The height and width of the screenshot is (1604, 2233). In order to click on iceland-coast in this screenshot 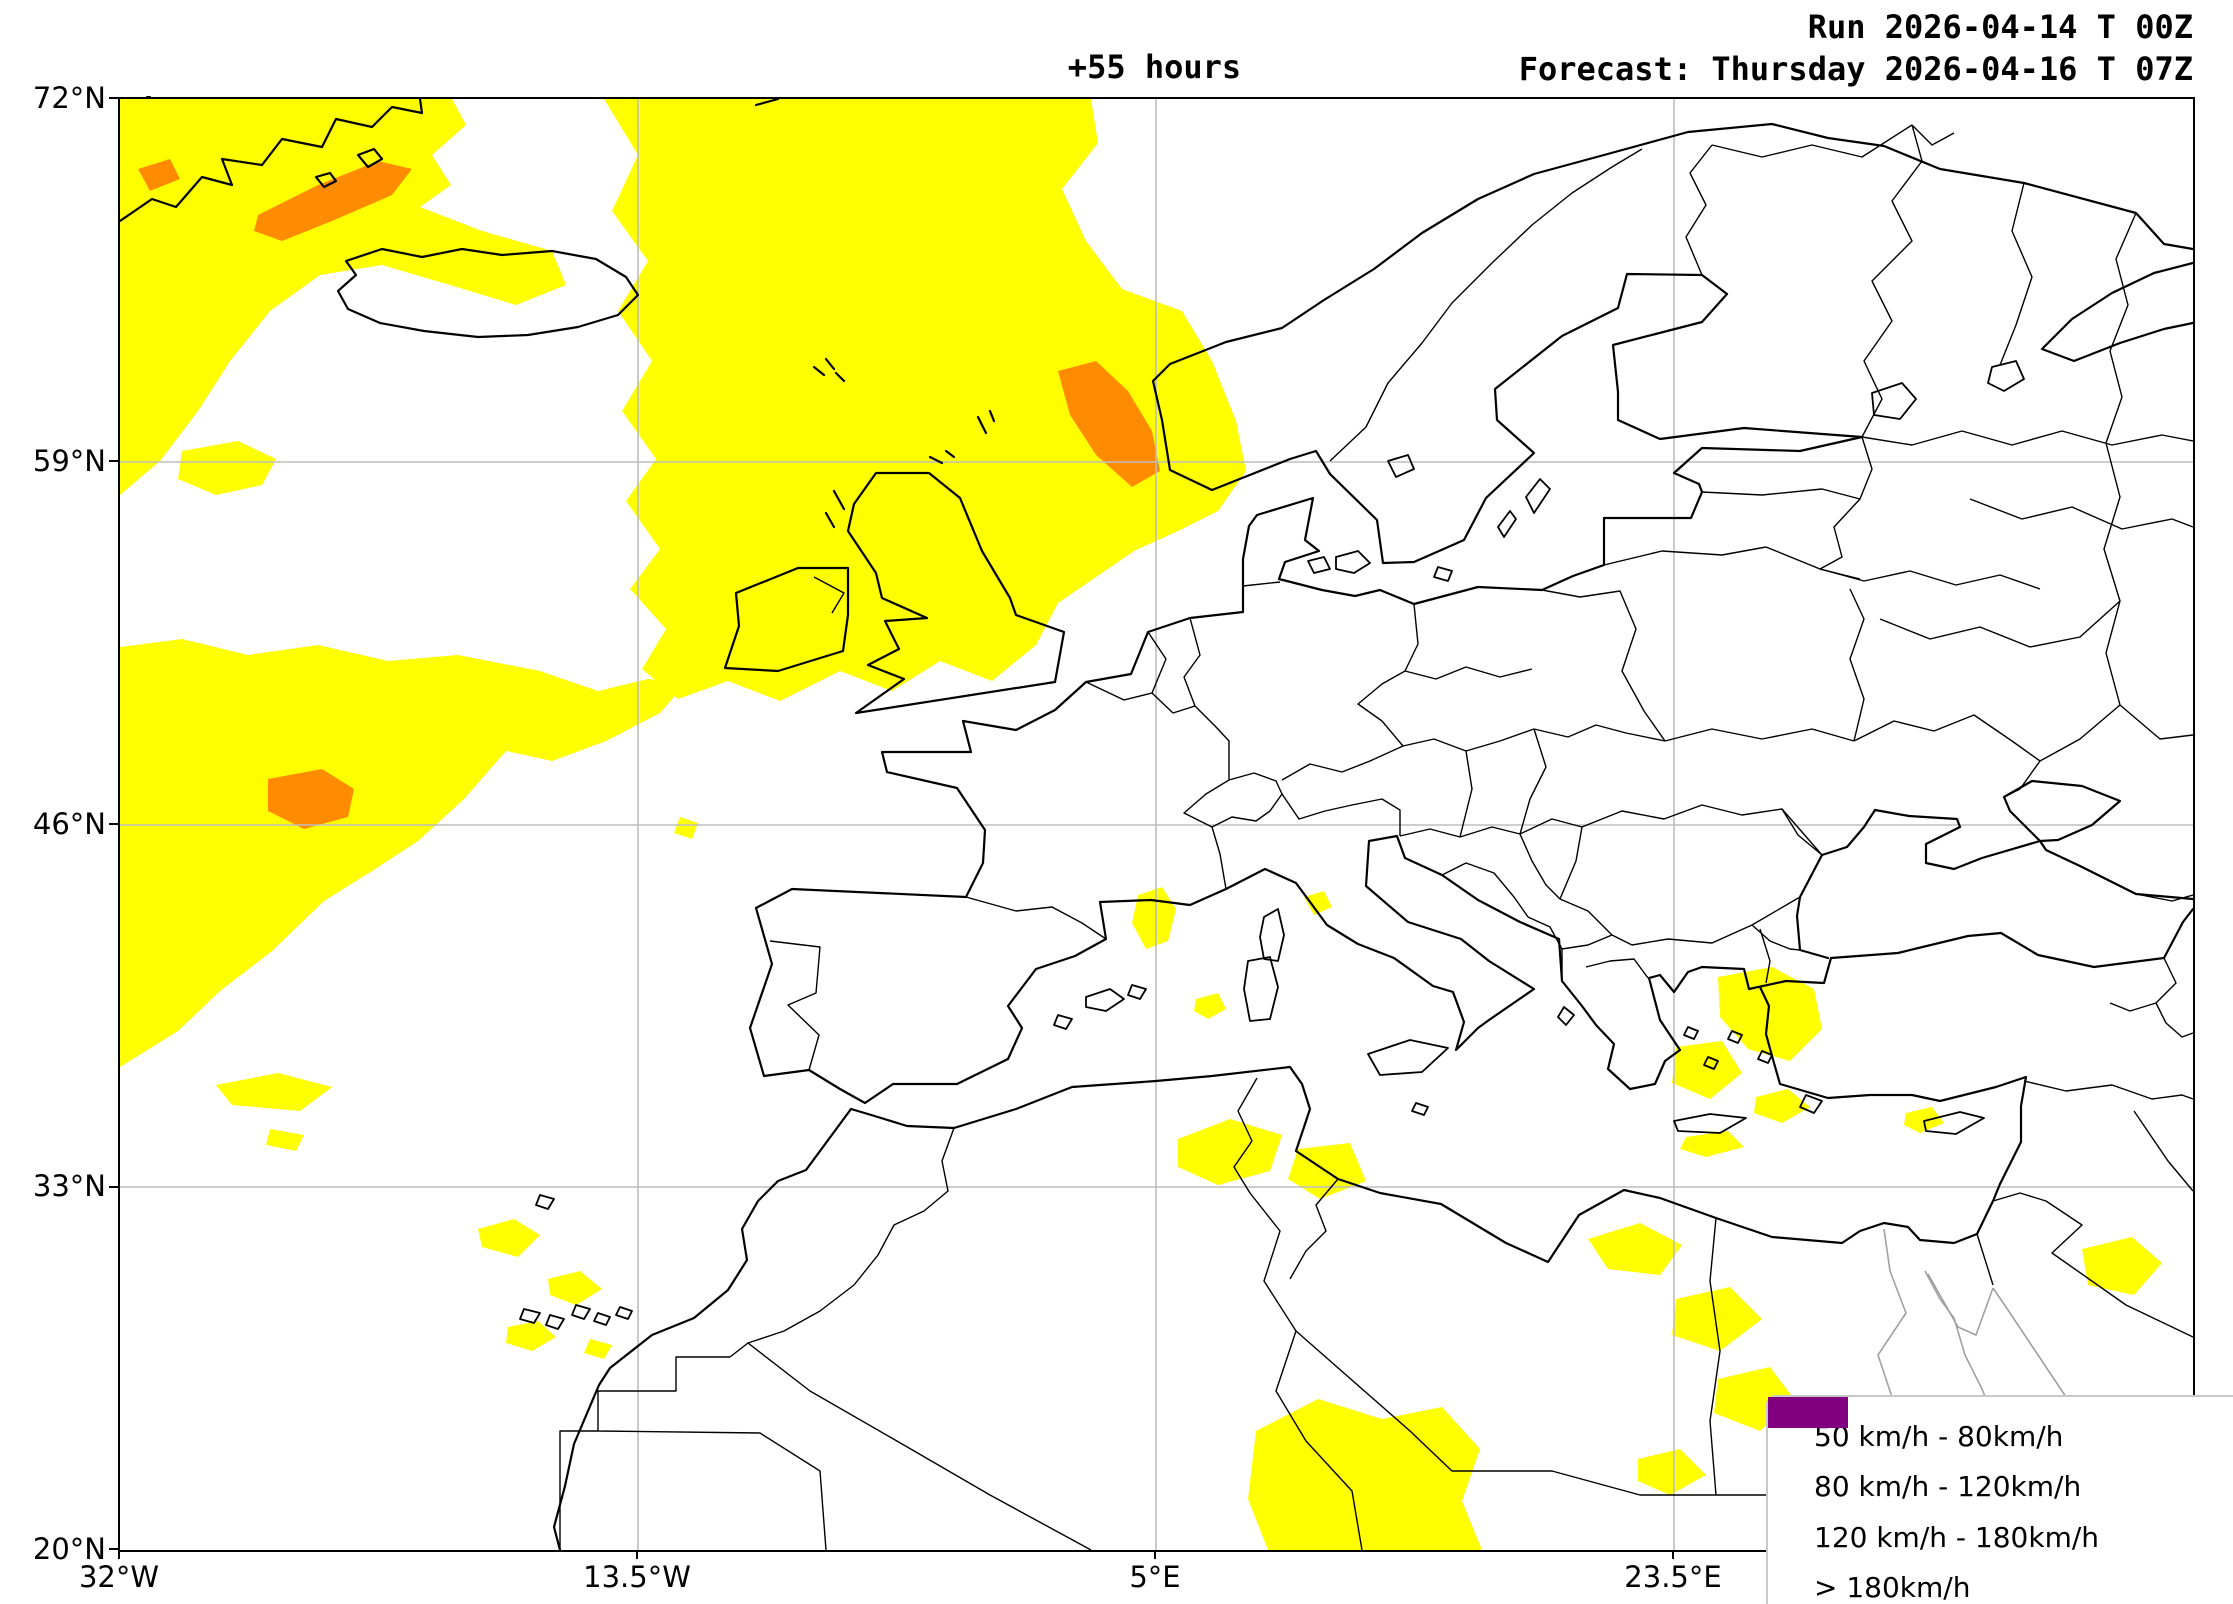, I will do `click(488, 293)`.